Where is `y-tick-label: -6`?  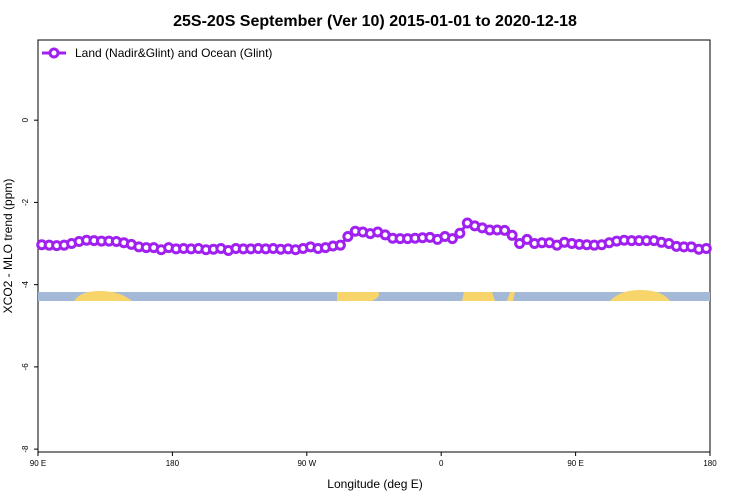 y-tick-label: -6 is located at coordinates (25, 367).